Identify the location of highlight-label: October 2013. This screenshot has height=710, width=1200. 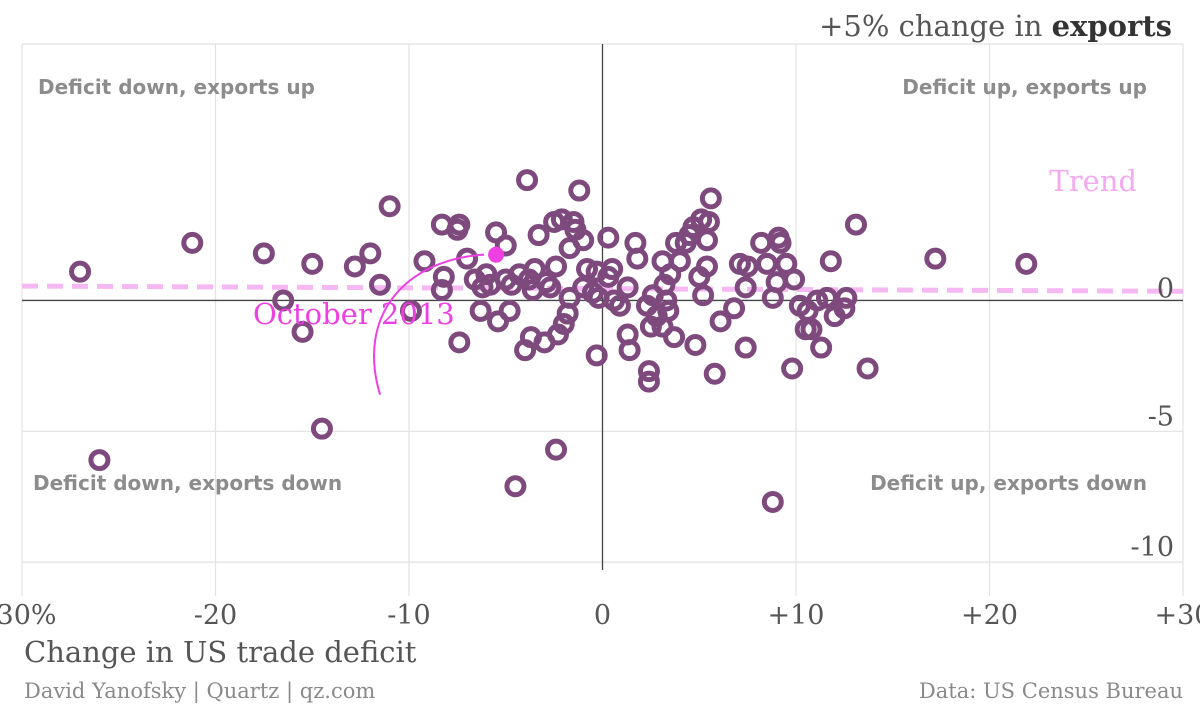
(354, 314).